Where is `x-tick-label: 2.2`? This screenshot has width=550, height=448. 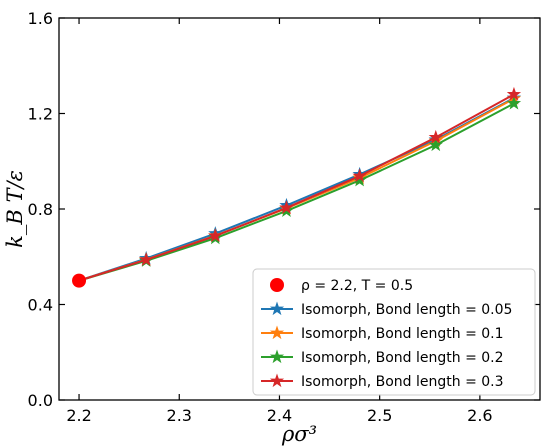 x-tick-label: 2.2 is located at coordinates (78, 415).